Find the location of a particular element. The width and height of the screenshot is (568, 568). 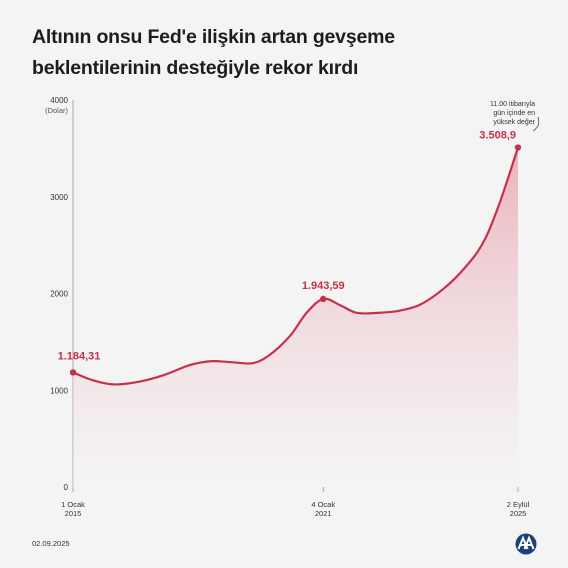

y-tick-label: 1000 is located at coordinates (59, 390).